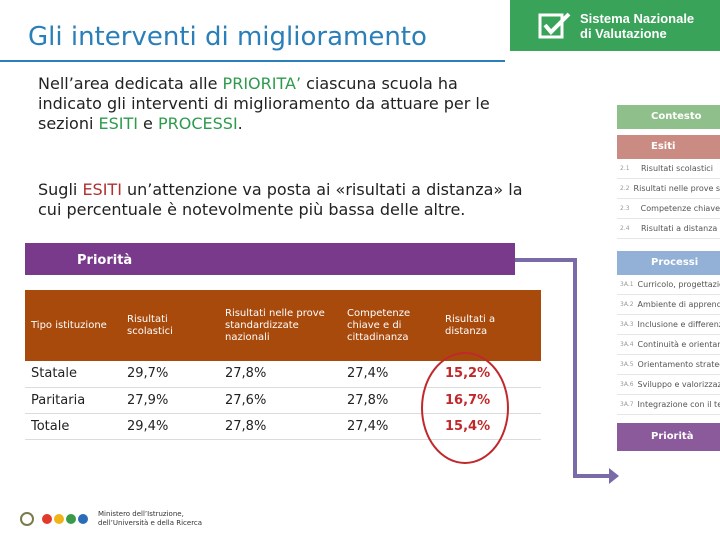 This screenshot has height=540, width=720. I want to click on sidebar-section-priorita: Priorità, so click(668, 437).